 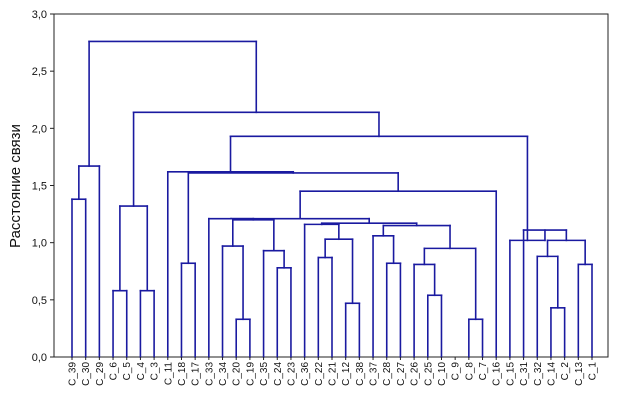 I want to click on leaf-label: C_5, so click(x=127, y=371).